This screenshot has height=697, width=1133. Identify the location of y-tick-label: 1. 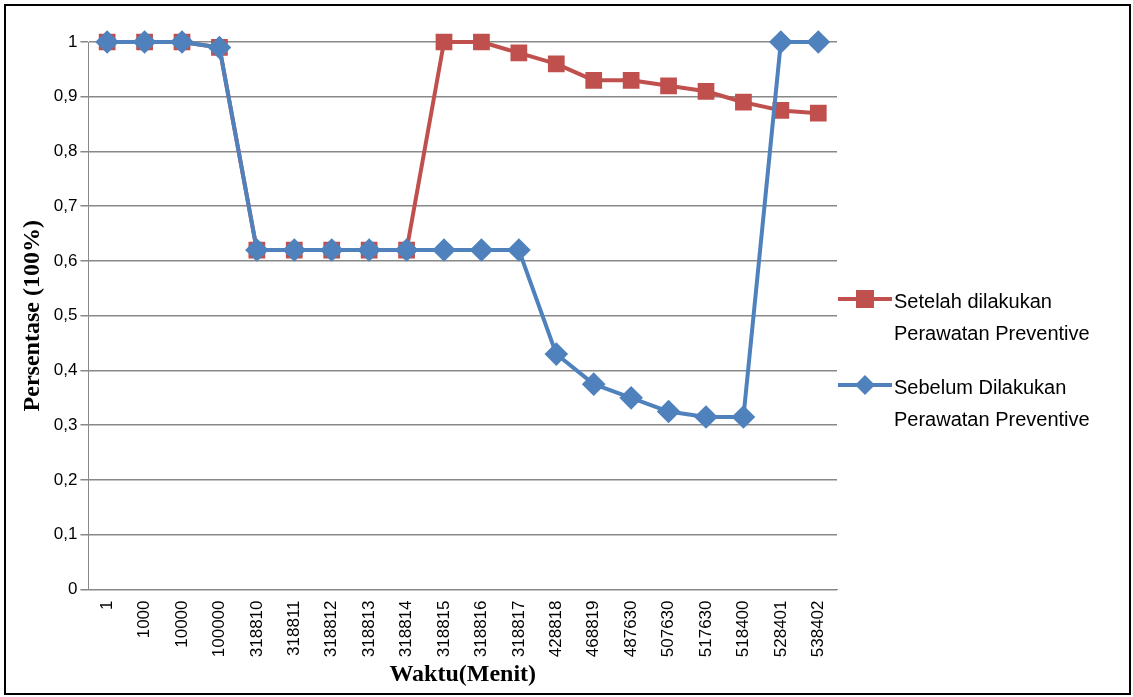
(72, 41).